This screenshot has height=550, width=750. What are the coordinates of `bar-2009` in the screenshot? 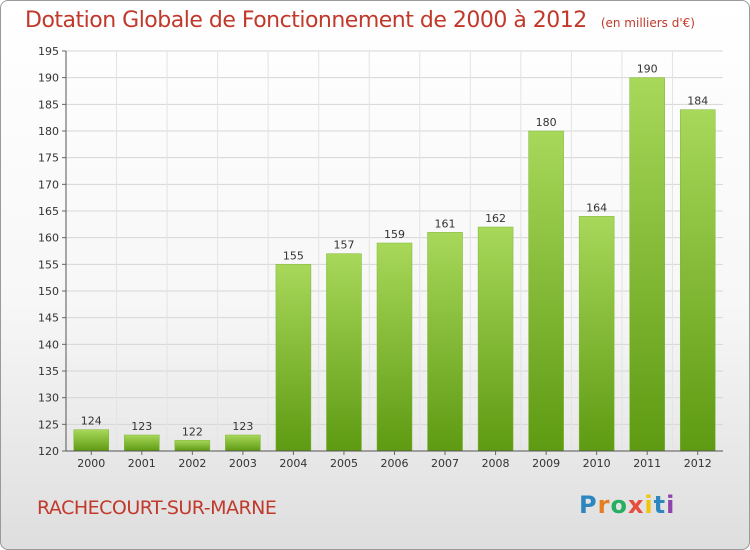 It's located at (546, 291).